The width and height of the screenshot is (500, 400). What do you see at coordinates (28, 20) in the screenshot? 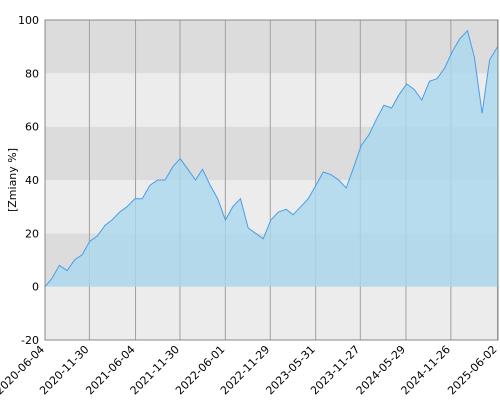
I see `y-tick-label: 100` at bounding box center [28, 20].